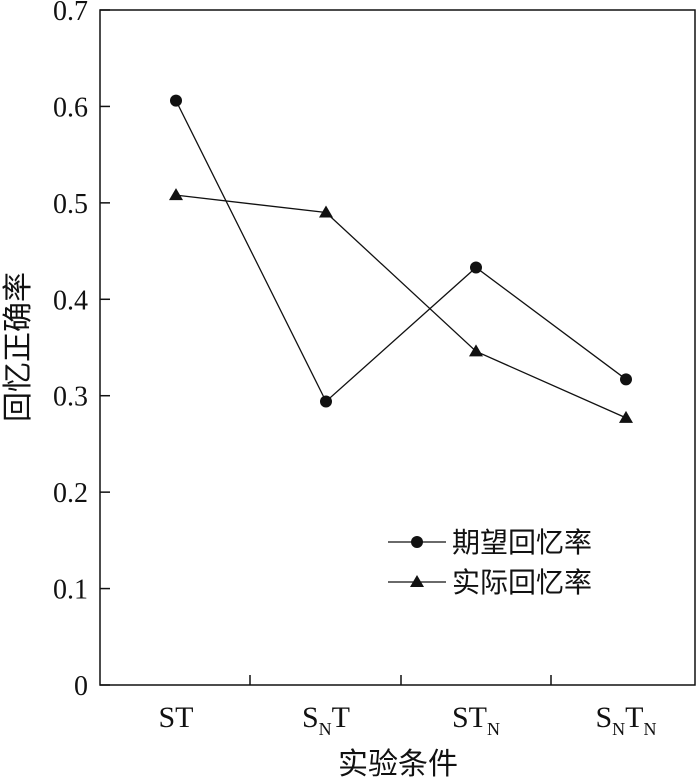 The width and height of the screenshot is (700, 781). I want to click on x-axis: ST SNT STN SNTN, so click(407, 707).